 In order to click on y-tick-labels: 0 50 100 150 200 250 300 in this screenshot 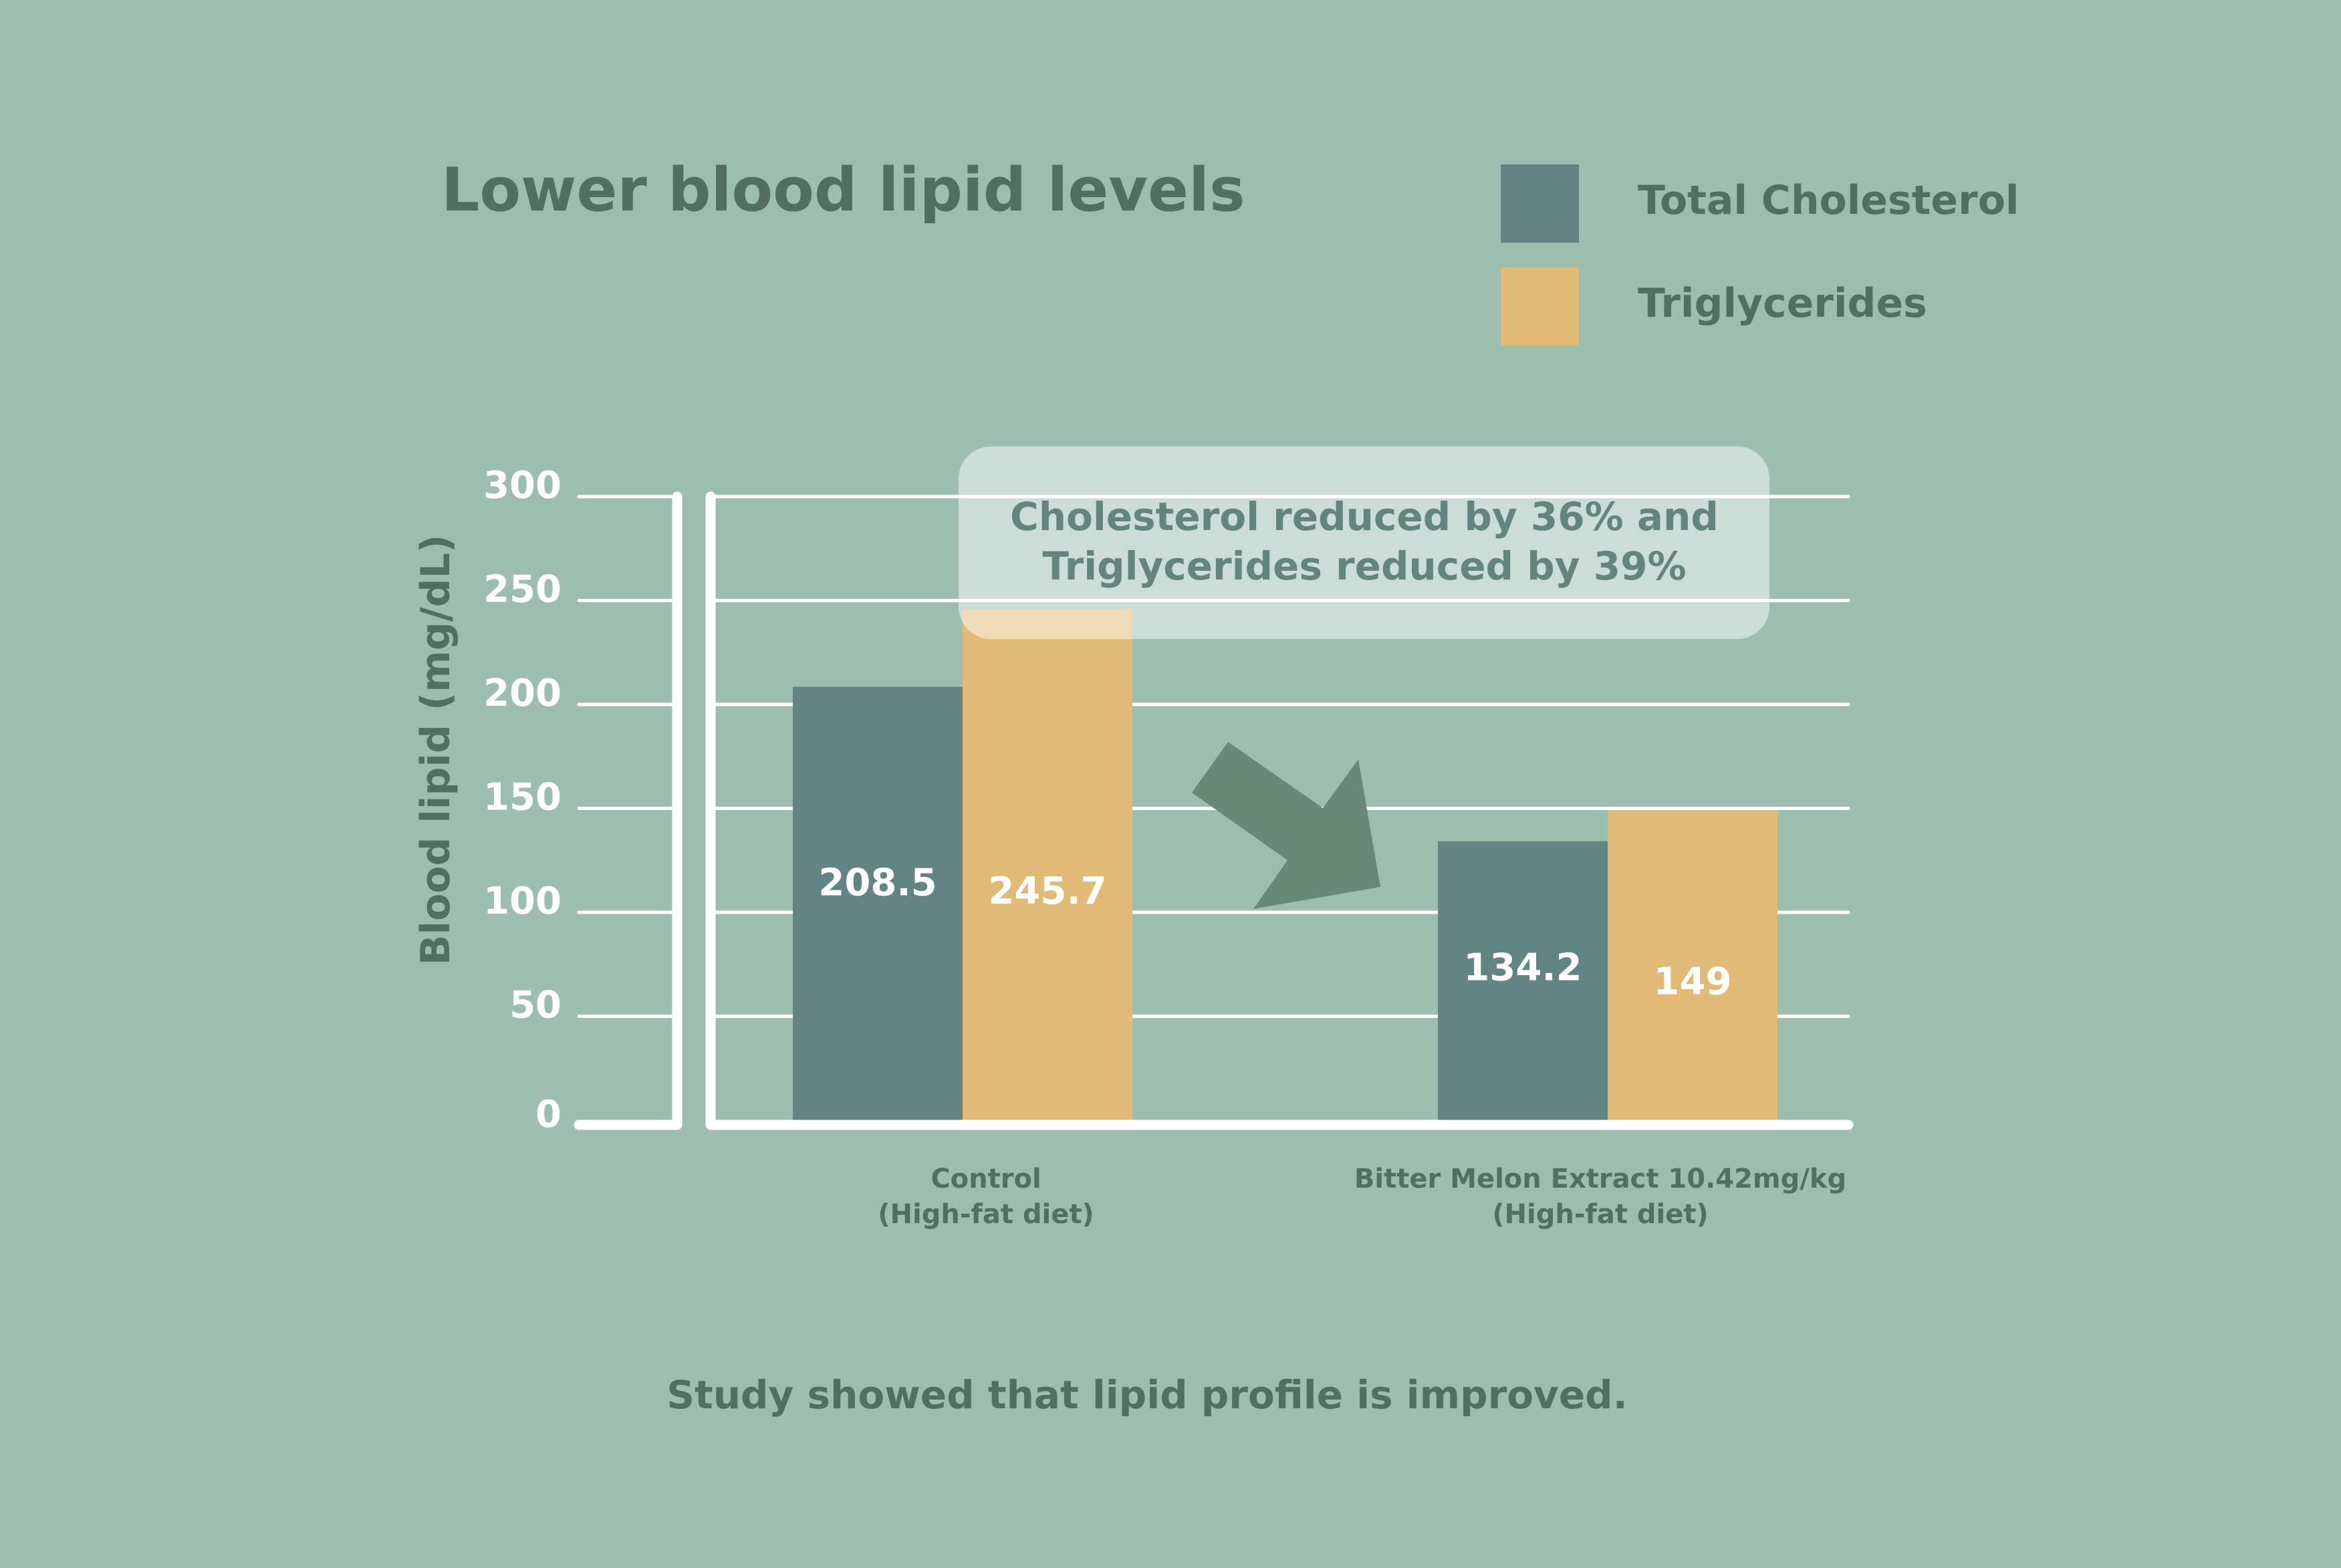, I will do `click(522, 800)`.